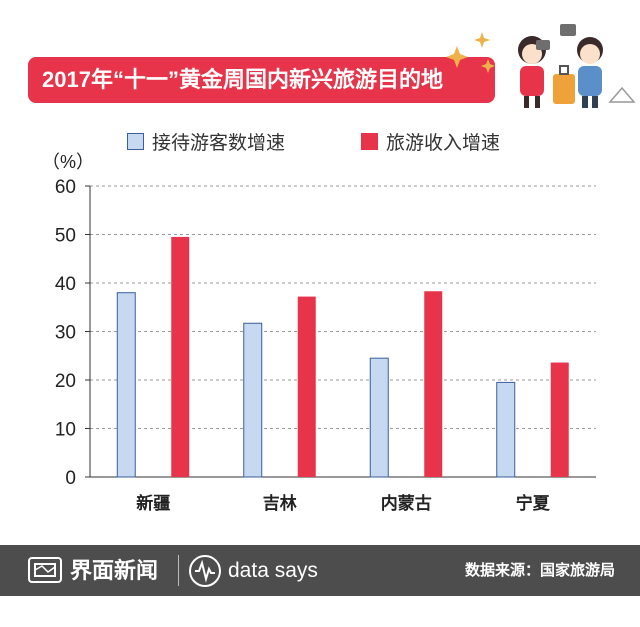 This screenshot has width=640, height=627. I want to click on y-tick-label: 20, so click(65, 381).